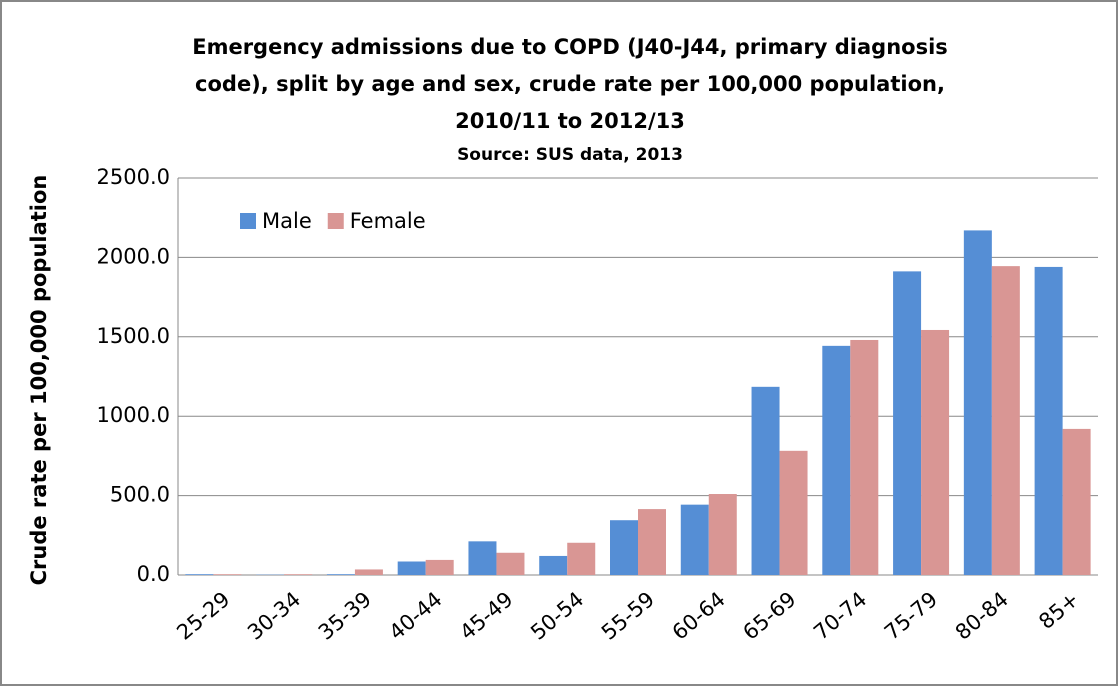 This screenshot has width=1118, height=690. I want to click on y-tick-label: 2500.0, so click(133, 177).